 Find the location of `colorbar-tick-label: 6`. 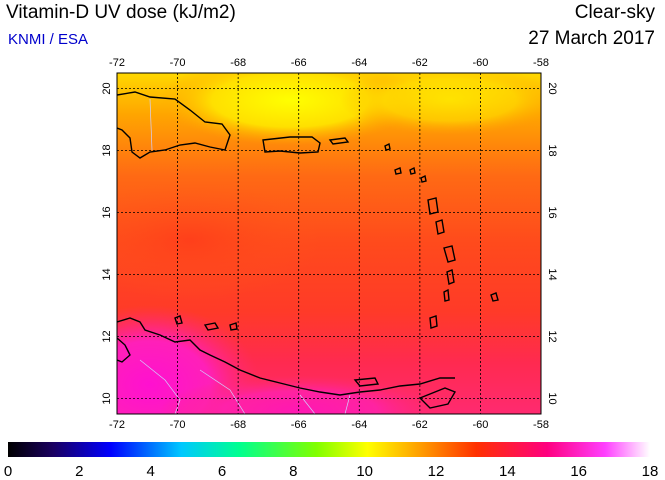

colorbar-tick-label: 6 is located at coordinates (222, 471).